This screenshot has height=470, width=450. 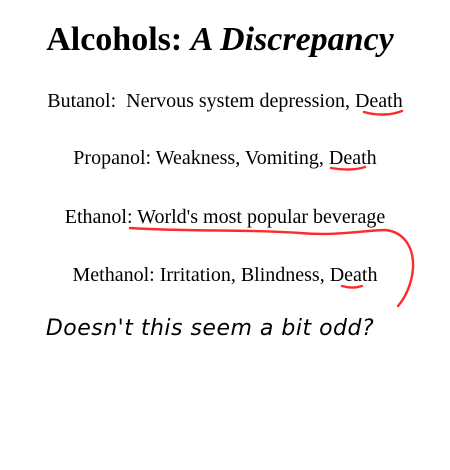 I want to click on title-main: Alcohols:, so click(x=114, y=39).